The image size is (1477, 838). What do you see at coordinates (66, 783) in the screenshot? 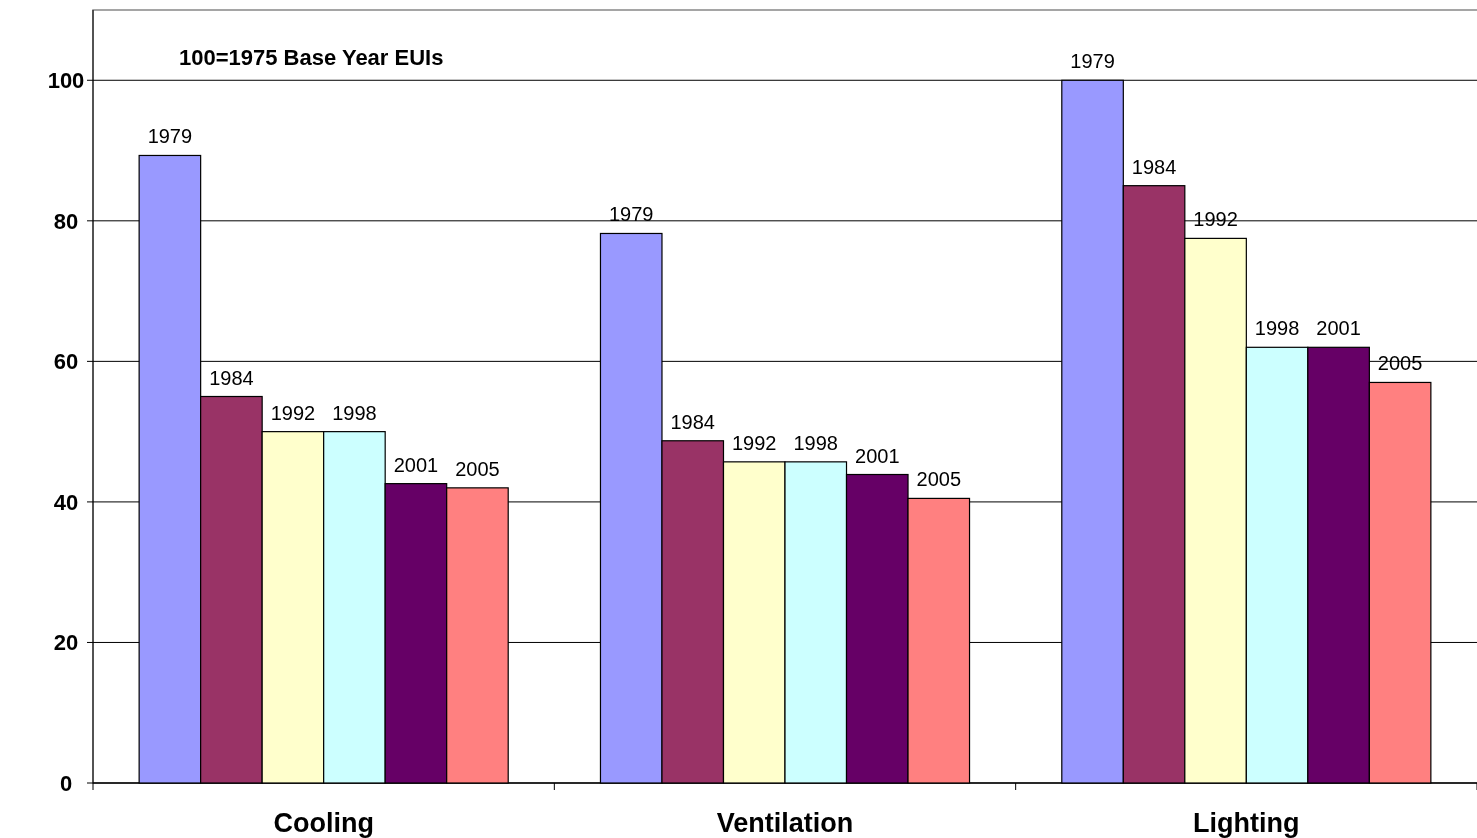
I see `y-tick-label: 0` at bounding box center [66, 783].